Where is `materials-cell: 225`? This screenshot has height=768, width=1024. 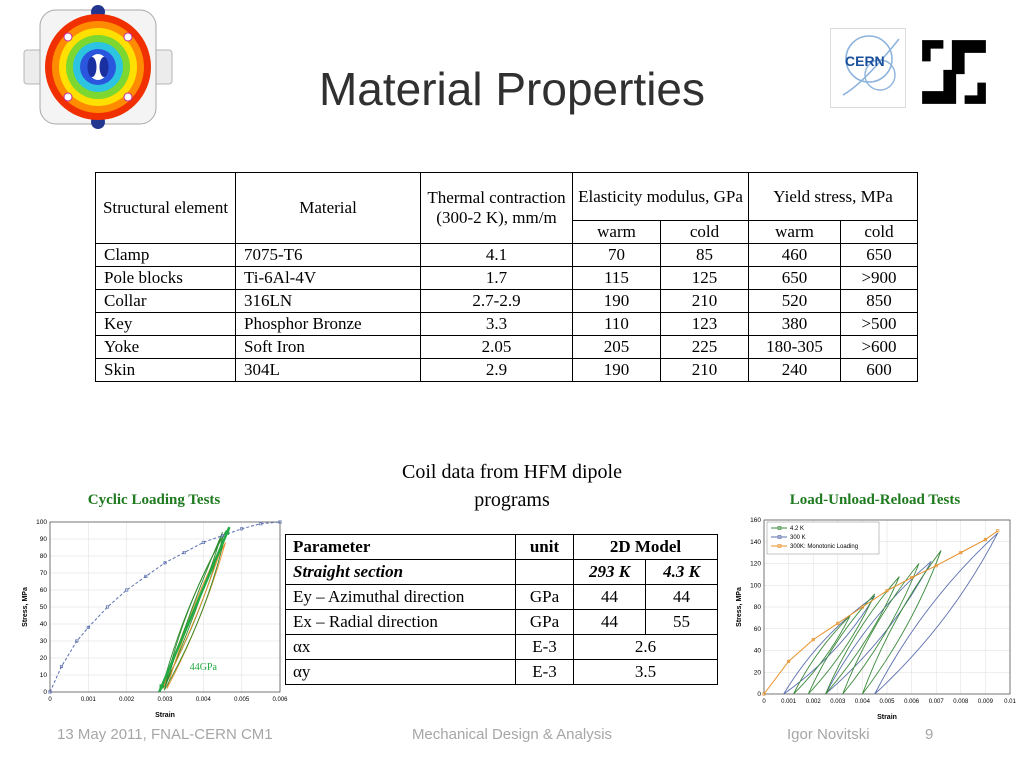
materials-cell: 225 is located at coordinates (704, 347).